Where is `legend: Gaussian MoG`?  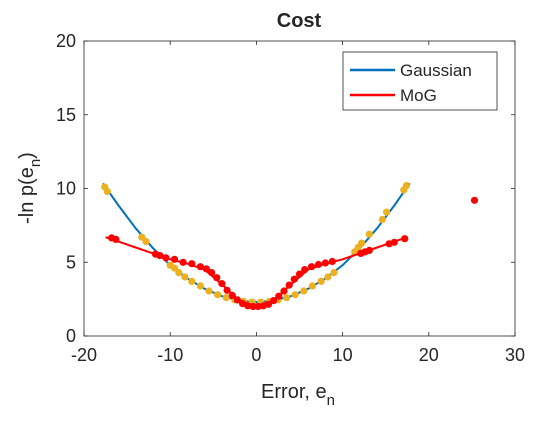
legend: Gaussian MoG is located at coordinates (420, 81).